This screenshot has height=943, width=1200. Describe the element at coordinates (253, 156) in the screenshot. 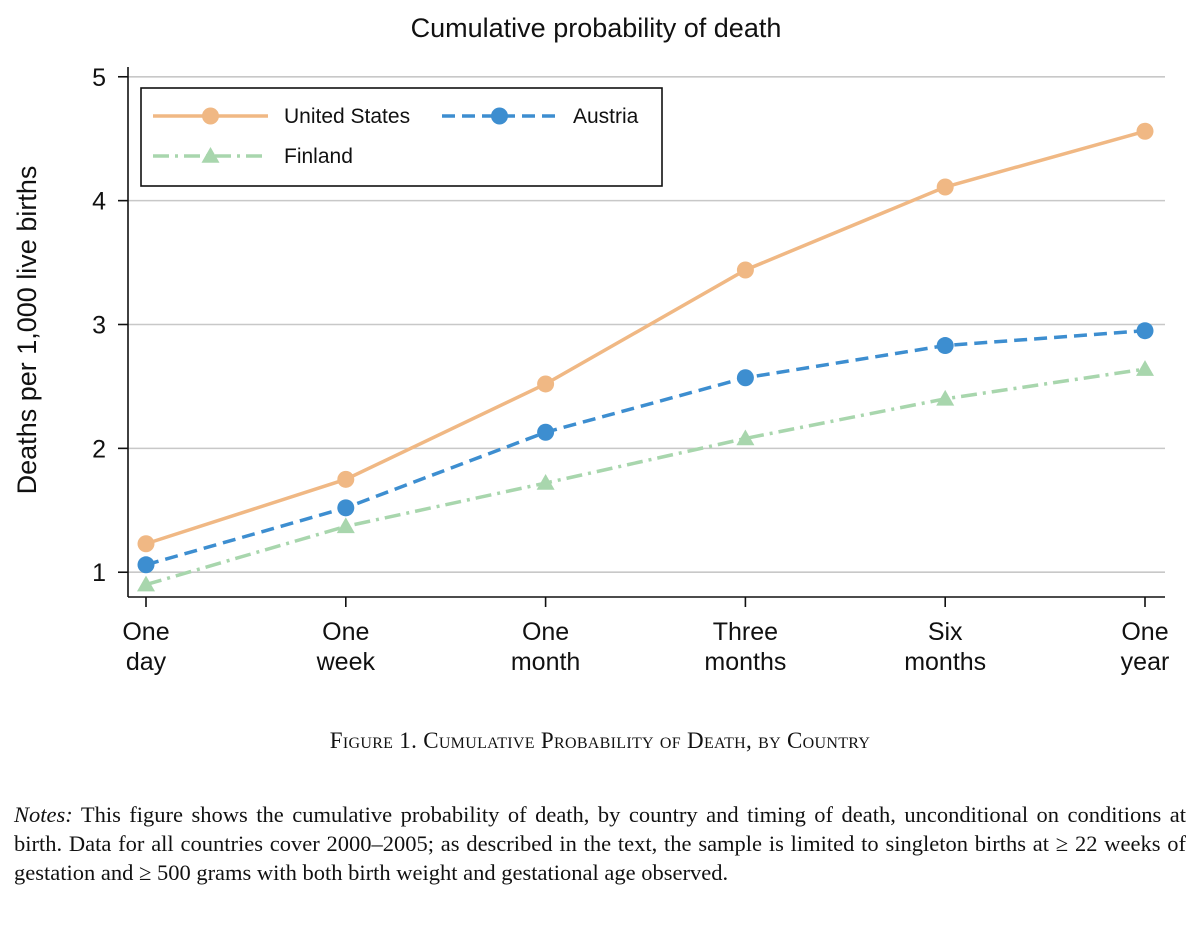

I see `legend-item: Finland` at that location.